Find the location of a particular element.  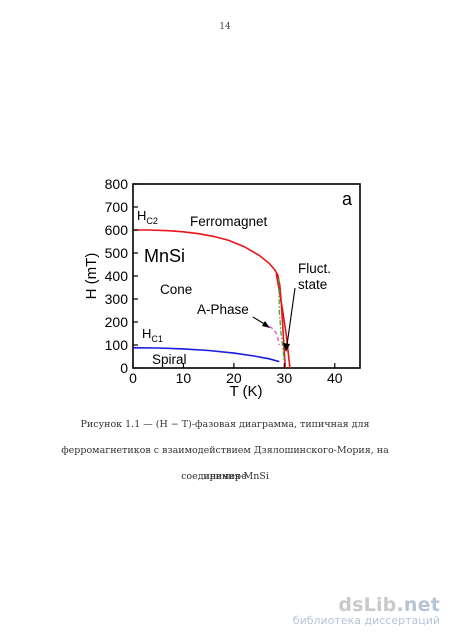

series-layer is located at coordinates (212, 298).